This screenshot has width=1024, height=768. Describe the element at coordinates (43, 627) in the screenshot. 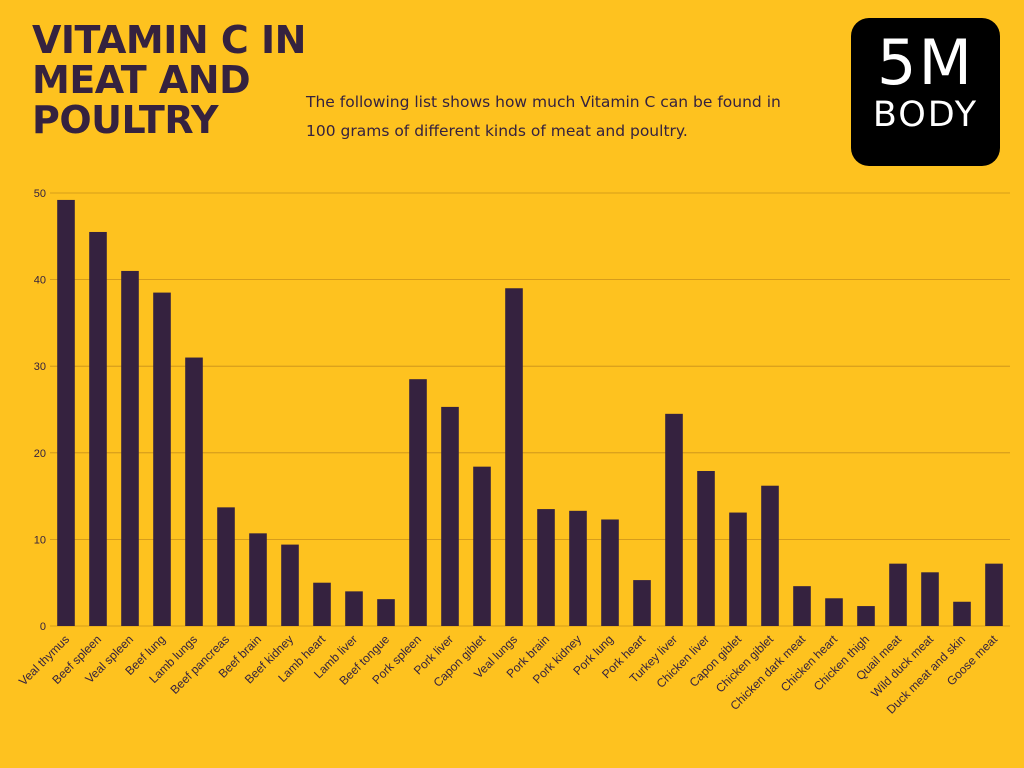

I see `y-tick-label: 0` at that location.